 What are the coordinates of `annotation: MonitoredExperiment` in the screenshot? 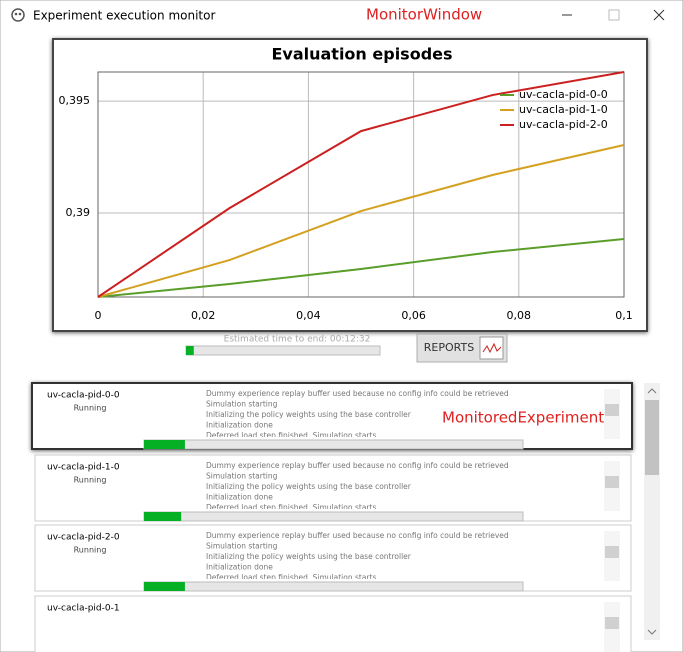 It's located at (523, 418).